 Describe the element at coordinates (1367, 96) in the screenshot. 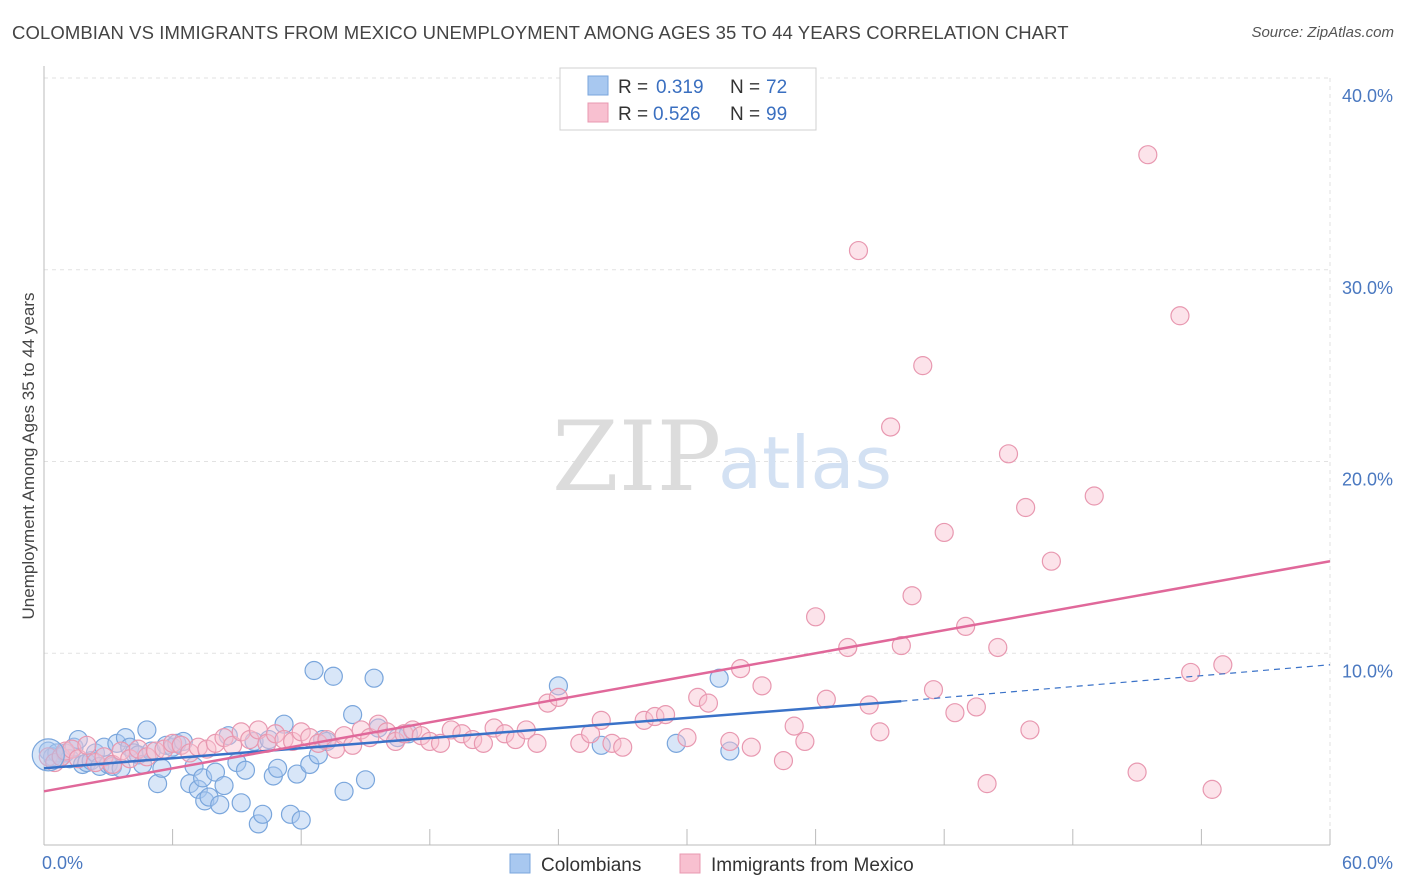

I see `y-tick-label: 40.0%` at that location.